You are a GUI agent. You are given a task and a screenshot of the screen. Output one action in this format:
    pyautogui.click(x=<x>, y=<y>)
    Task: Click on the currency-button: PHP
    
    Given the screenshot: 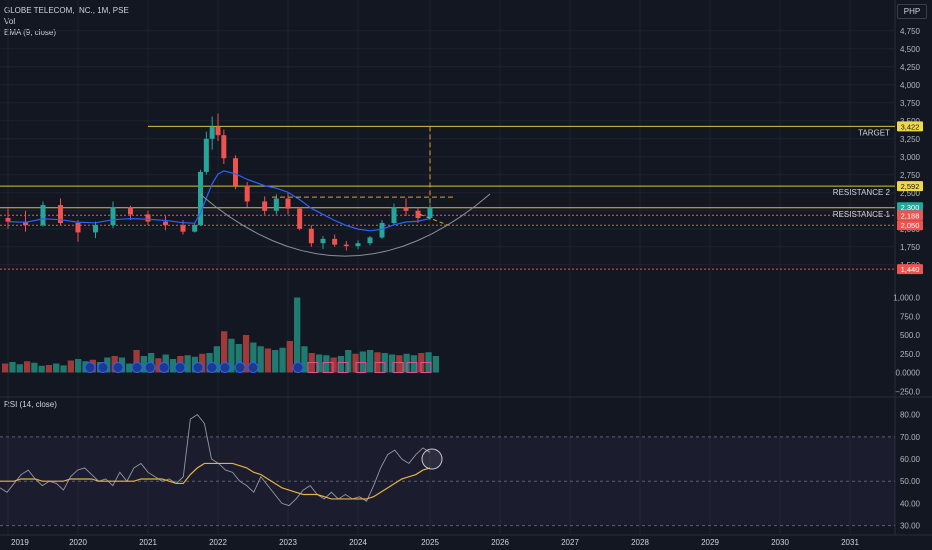 What is the action you would take?
    pyautogui.click(x=912, y=11)
    